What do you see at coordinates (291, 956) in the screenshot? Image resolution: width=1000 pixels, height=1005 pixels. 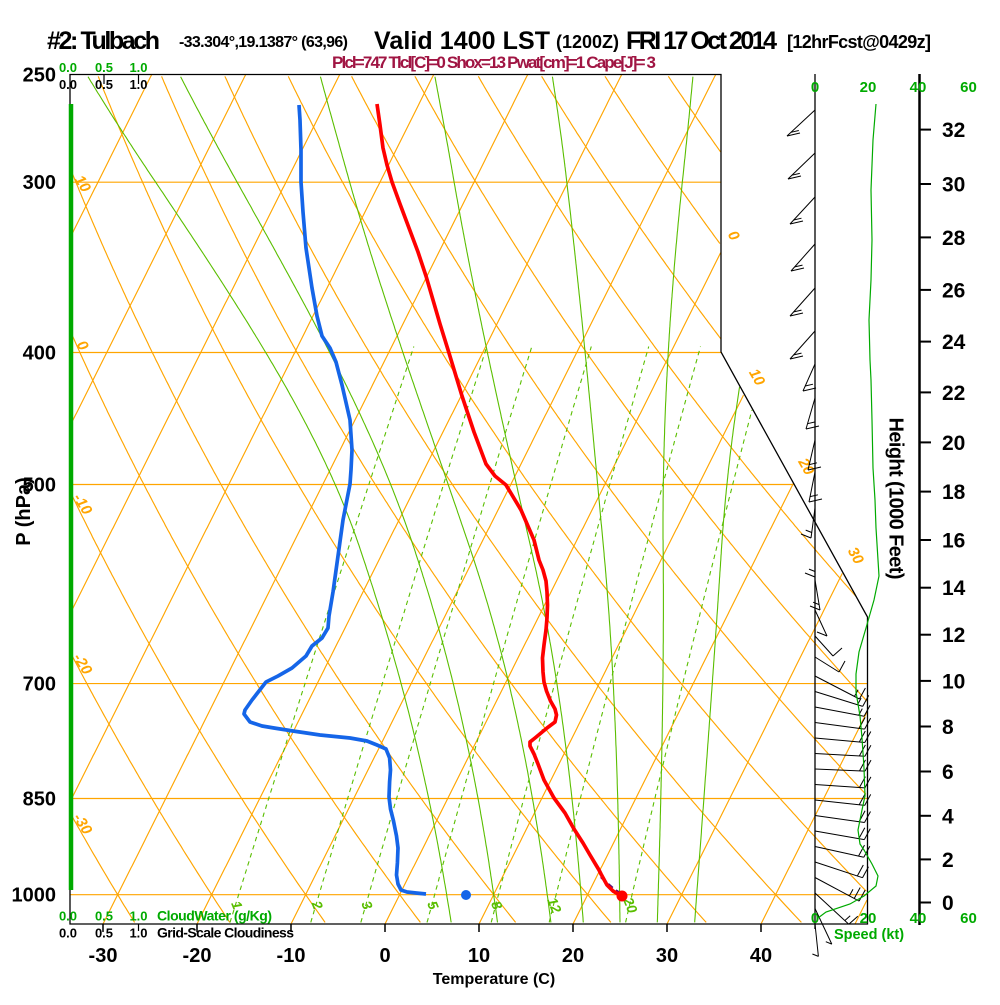 I see `svg-text: -10` at bounding box center [291, 956].